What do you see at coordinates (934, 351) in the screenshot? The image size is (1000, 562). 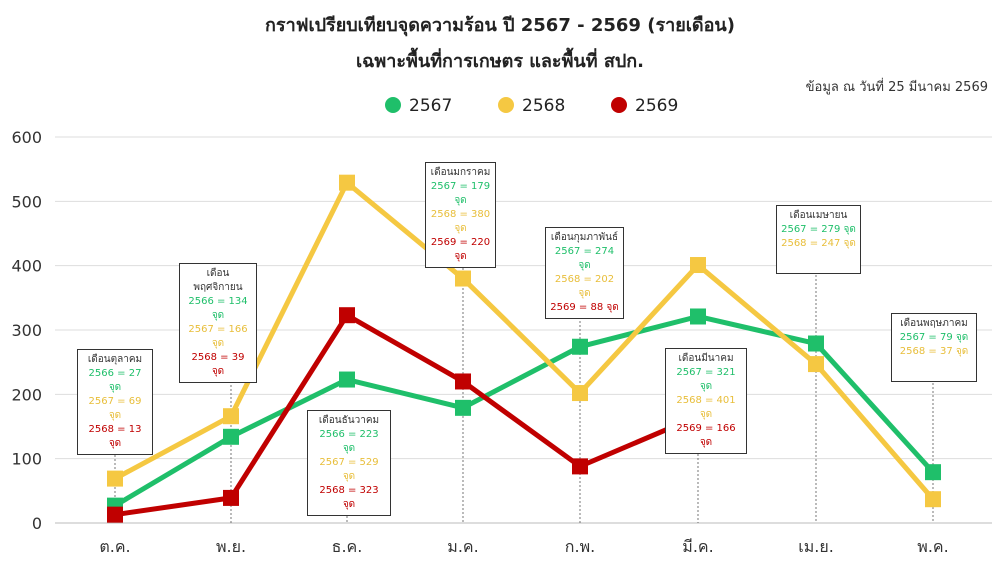 I see `annotation-line: 2568 = 37 จุด` at bounding box center [934, 351].